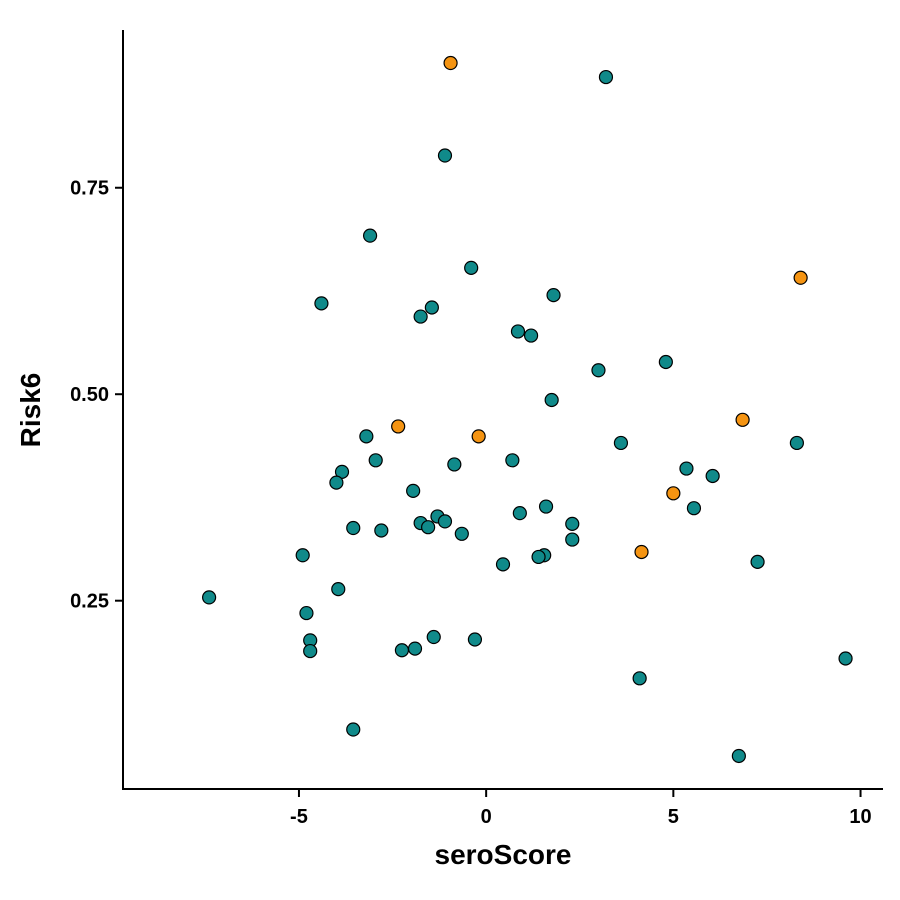  I want to click on y-axis-title: Risk6, so click(30, 410).